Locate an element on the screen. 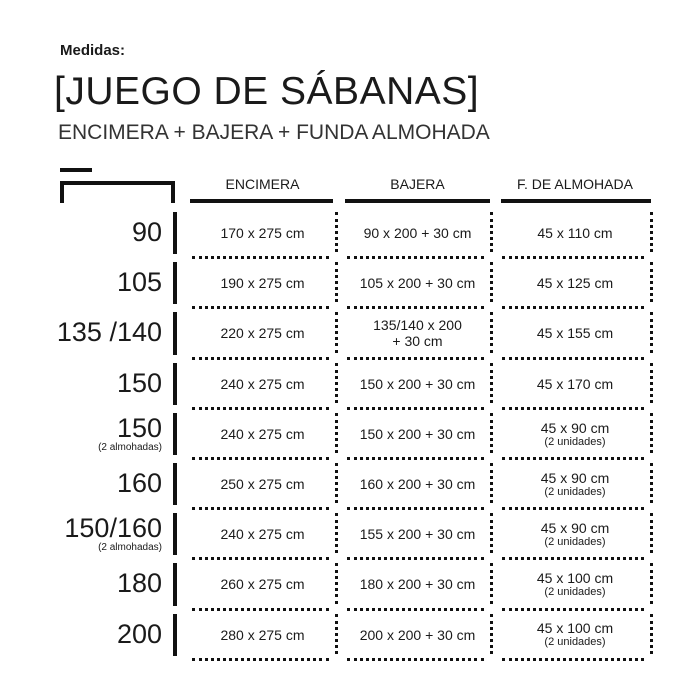 The width and height of the screenshot is (700, 700). size-value: 150/160 is located at coordinates (113, 528).